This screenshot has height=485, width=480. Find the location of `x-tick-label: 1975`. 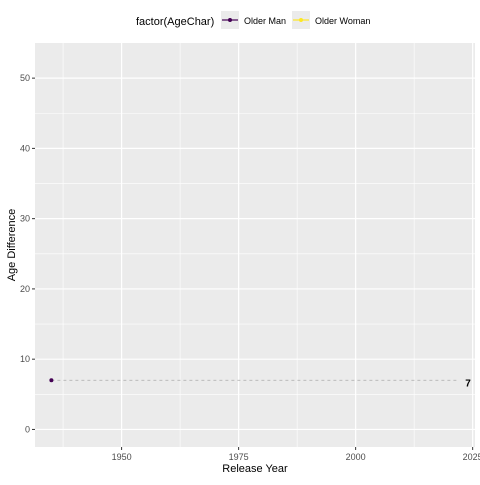

x-tick-label: 1975 is located at coordinates (239, 457).